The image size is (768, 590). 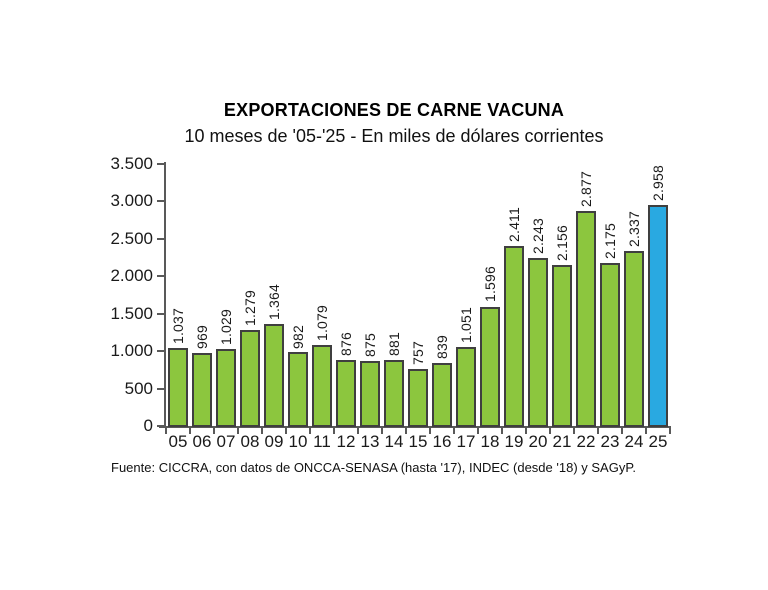 I want to click on bar-value-label-wrap: 2.411, so click(x=514, y=206).